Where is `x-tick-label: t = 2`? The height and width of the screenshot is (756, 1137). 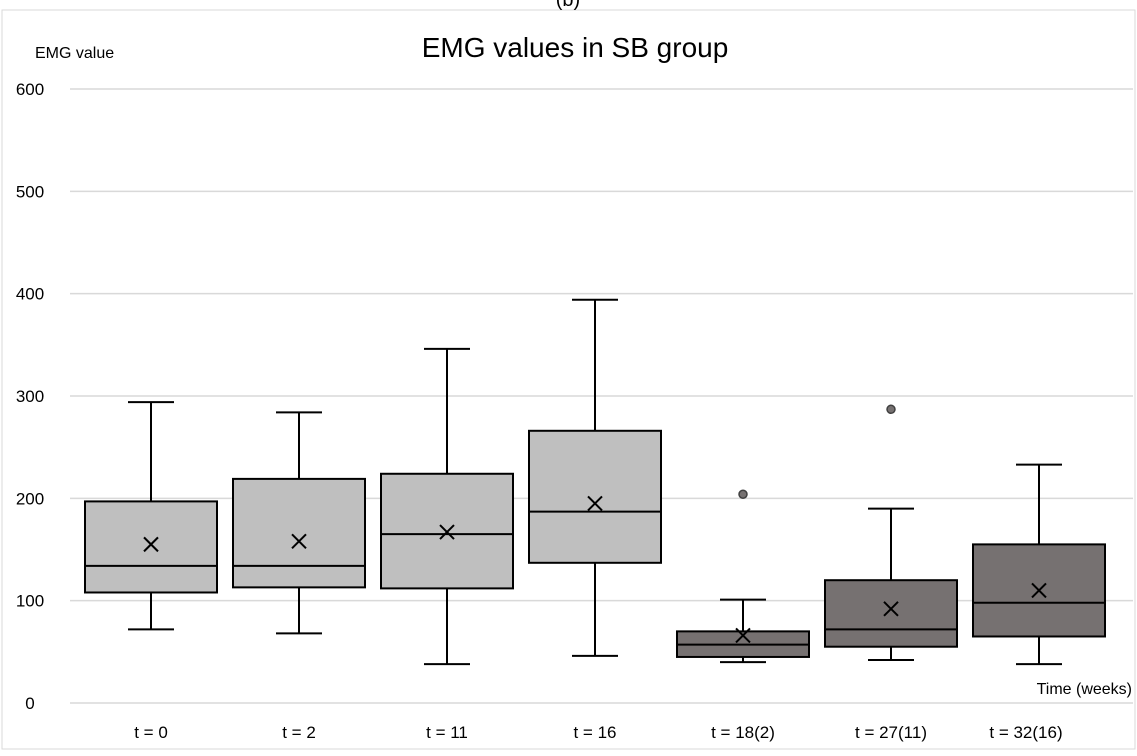
x-tick-label: t = 2 is located at coordinates (299, 732).